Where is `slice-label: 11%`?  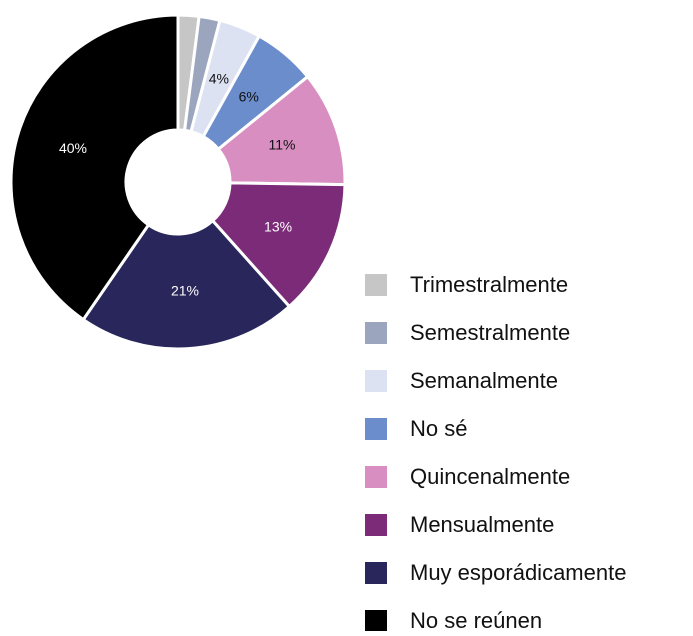 slice-label: 11% is located at coordinates (281, 145).